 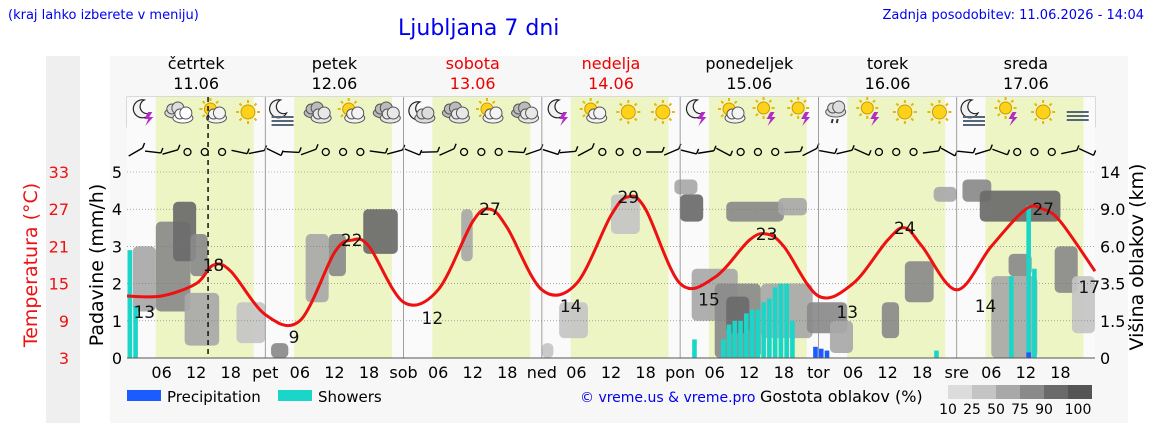 What do you see at coordinates (662, 112) in the screenshot?
I see `sun-icon` at bounding box center [662, 112].